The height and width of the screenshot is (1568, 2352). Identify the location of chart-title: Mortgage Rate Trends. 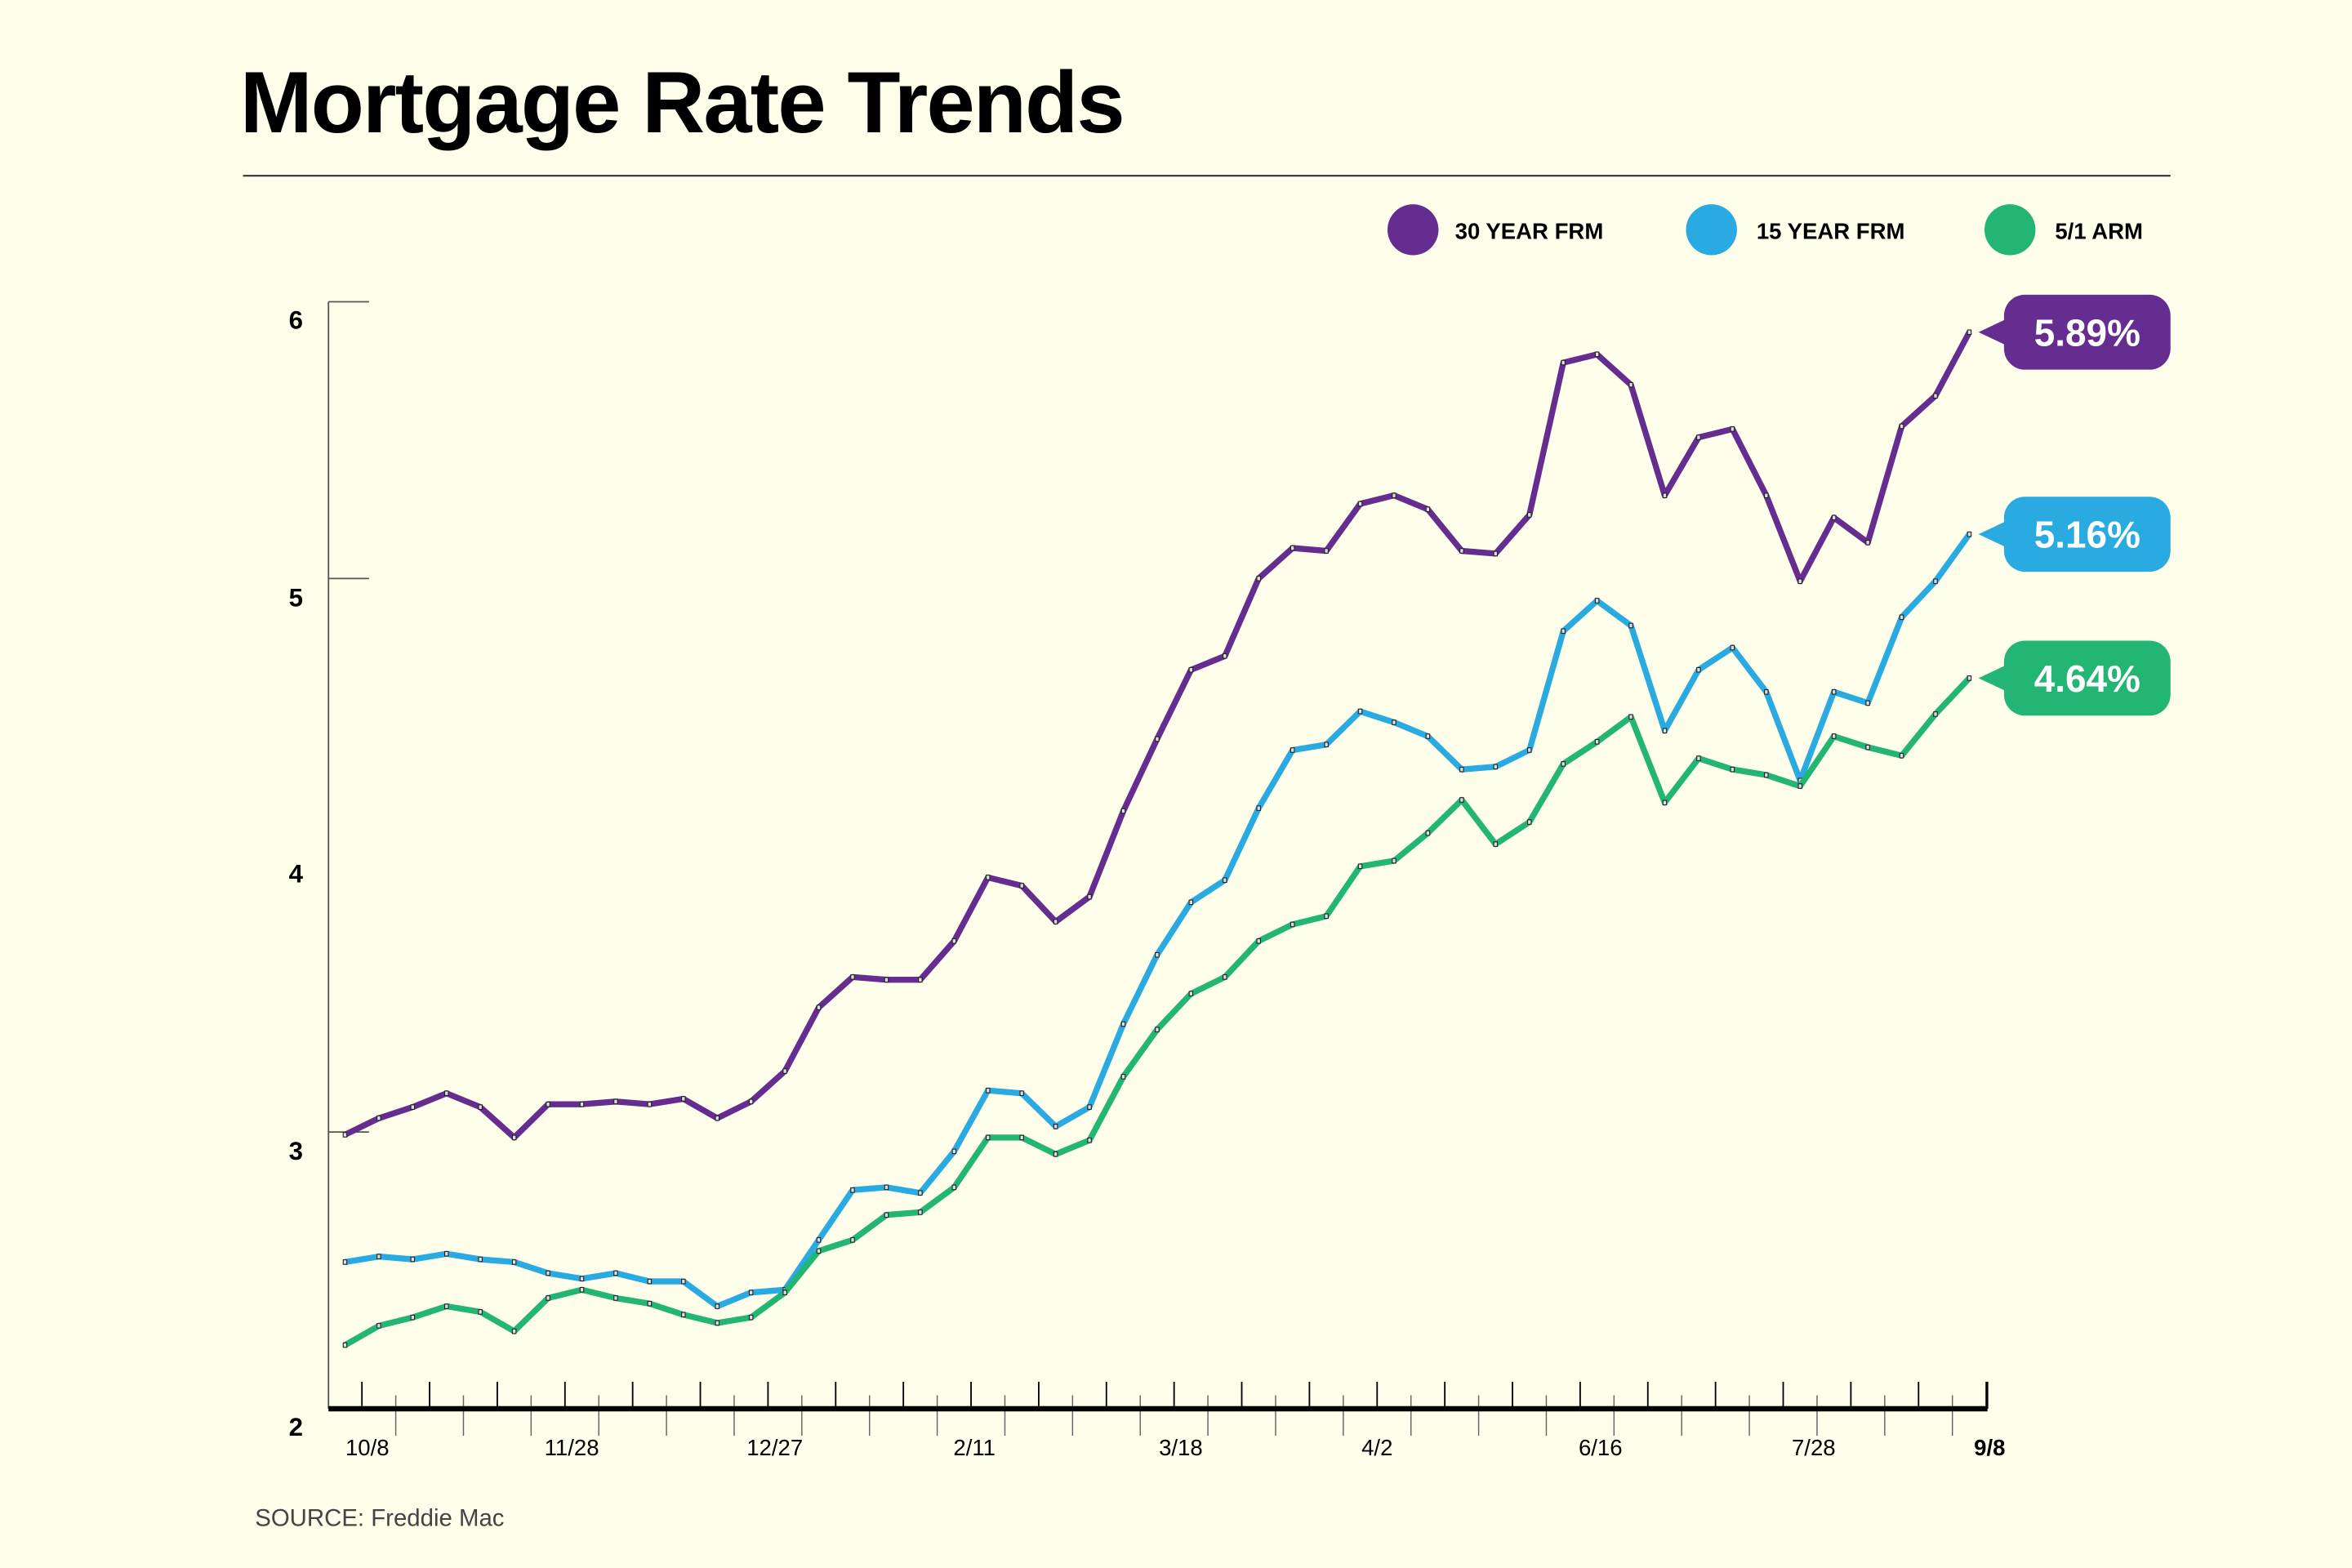
(682, 102).